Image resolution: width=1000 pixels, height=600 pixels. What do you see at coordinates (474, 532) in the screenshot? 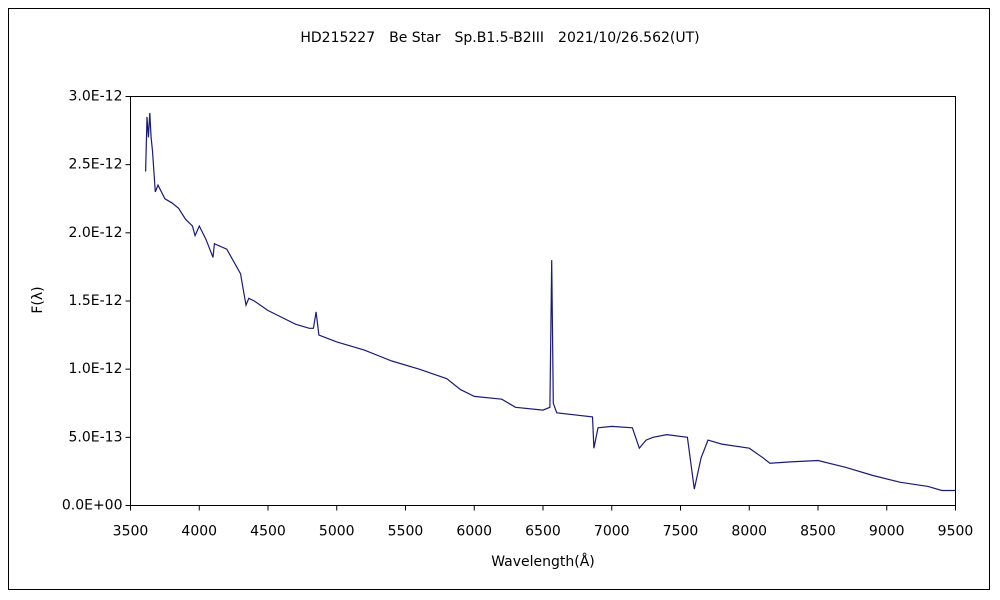
I see `x-tick-label: 6000` at bounding box center [474, 532].